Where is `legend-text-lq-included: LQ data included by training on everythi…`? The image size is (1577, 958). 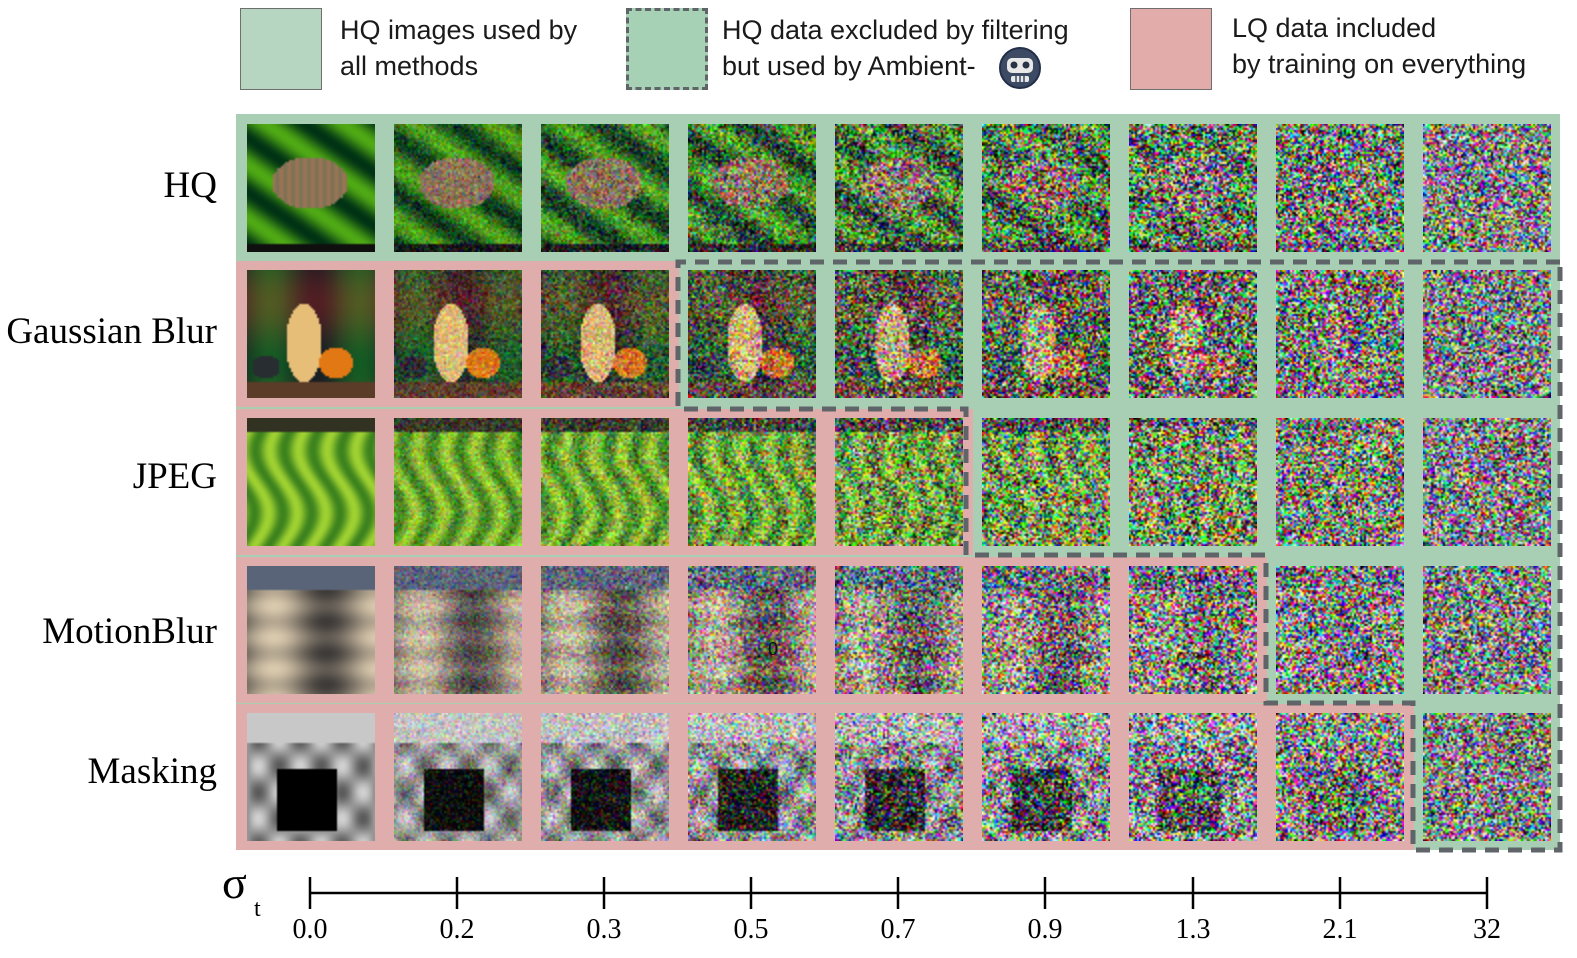 legend-text-lq-included: LQ data included by training on everythi… is located at coordinates (1379, 46).